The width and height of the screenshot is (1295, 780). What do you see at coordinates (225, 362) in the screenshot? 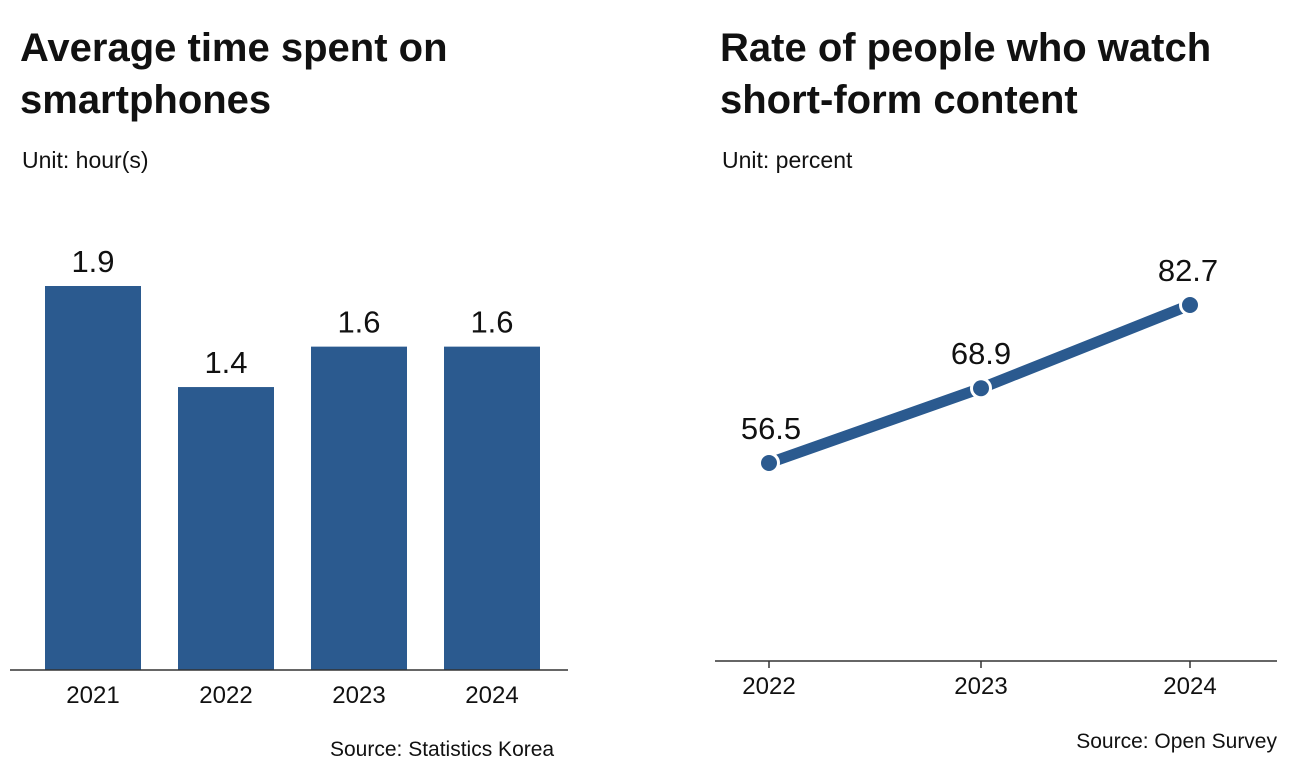
I see `bar-value-label: 1.4` at bounding box center [225, 362].